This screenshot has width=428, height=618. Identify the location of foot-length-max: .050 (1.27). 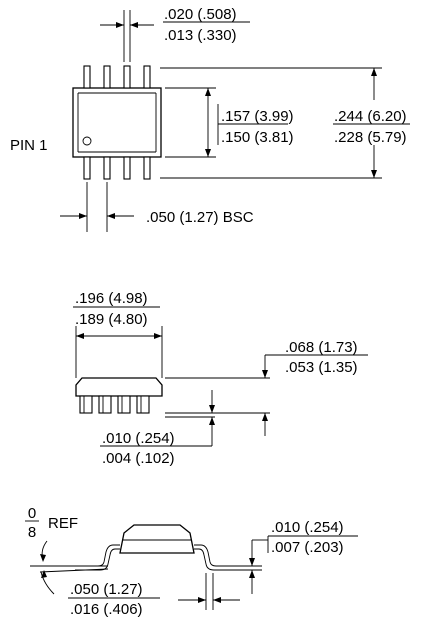
(106, 589).